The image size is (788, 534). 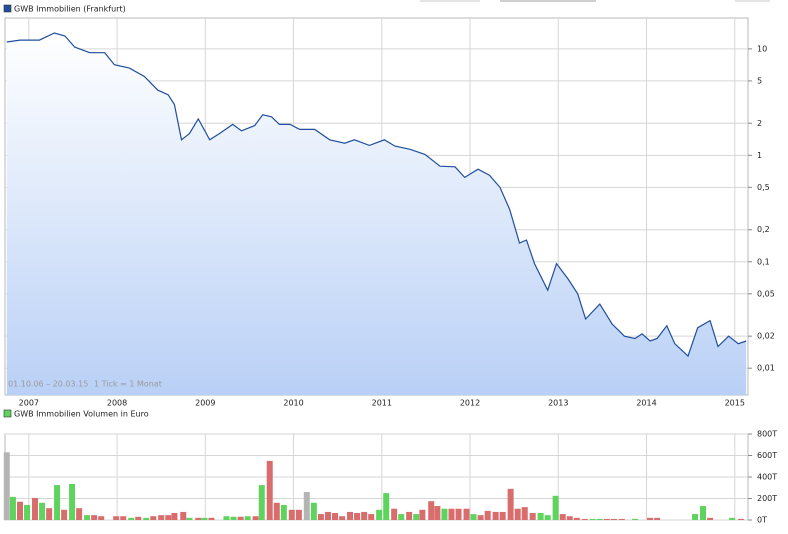 I want to click on x-tick-label: 2013, so click(x=558, y=403).